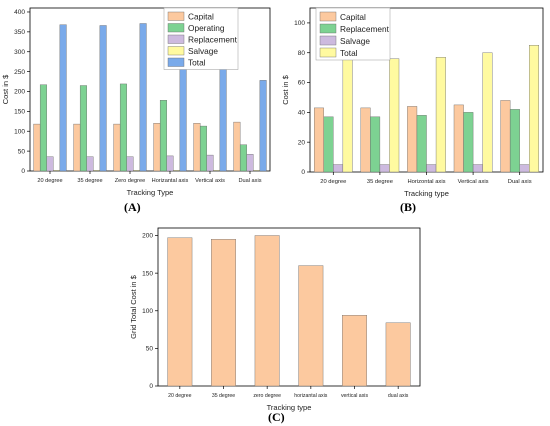 The height and width of the screenshot is (426, 550). Describe the element at coordinates (197, 63) in the screenshot. I see `legend-label: Total` at that location.